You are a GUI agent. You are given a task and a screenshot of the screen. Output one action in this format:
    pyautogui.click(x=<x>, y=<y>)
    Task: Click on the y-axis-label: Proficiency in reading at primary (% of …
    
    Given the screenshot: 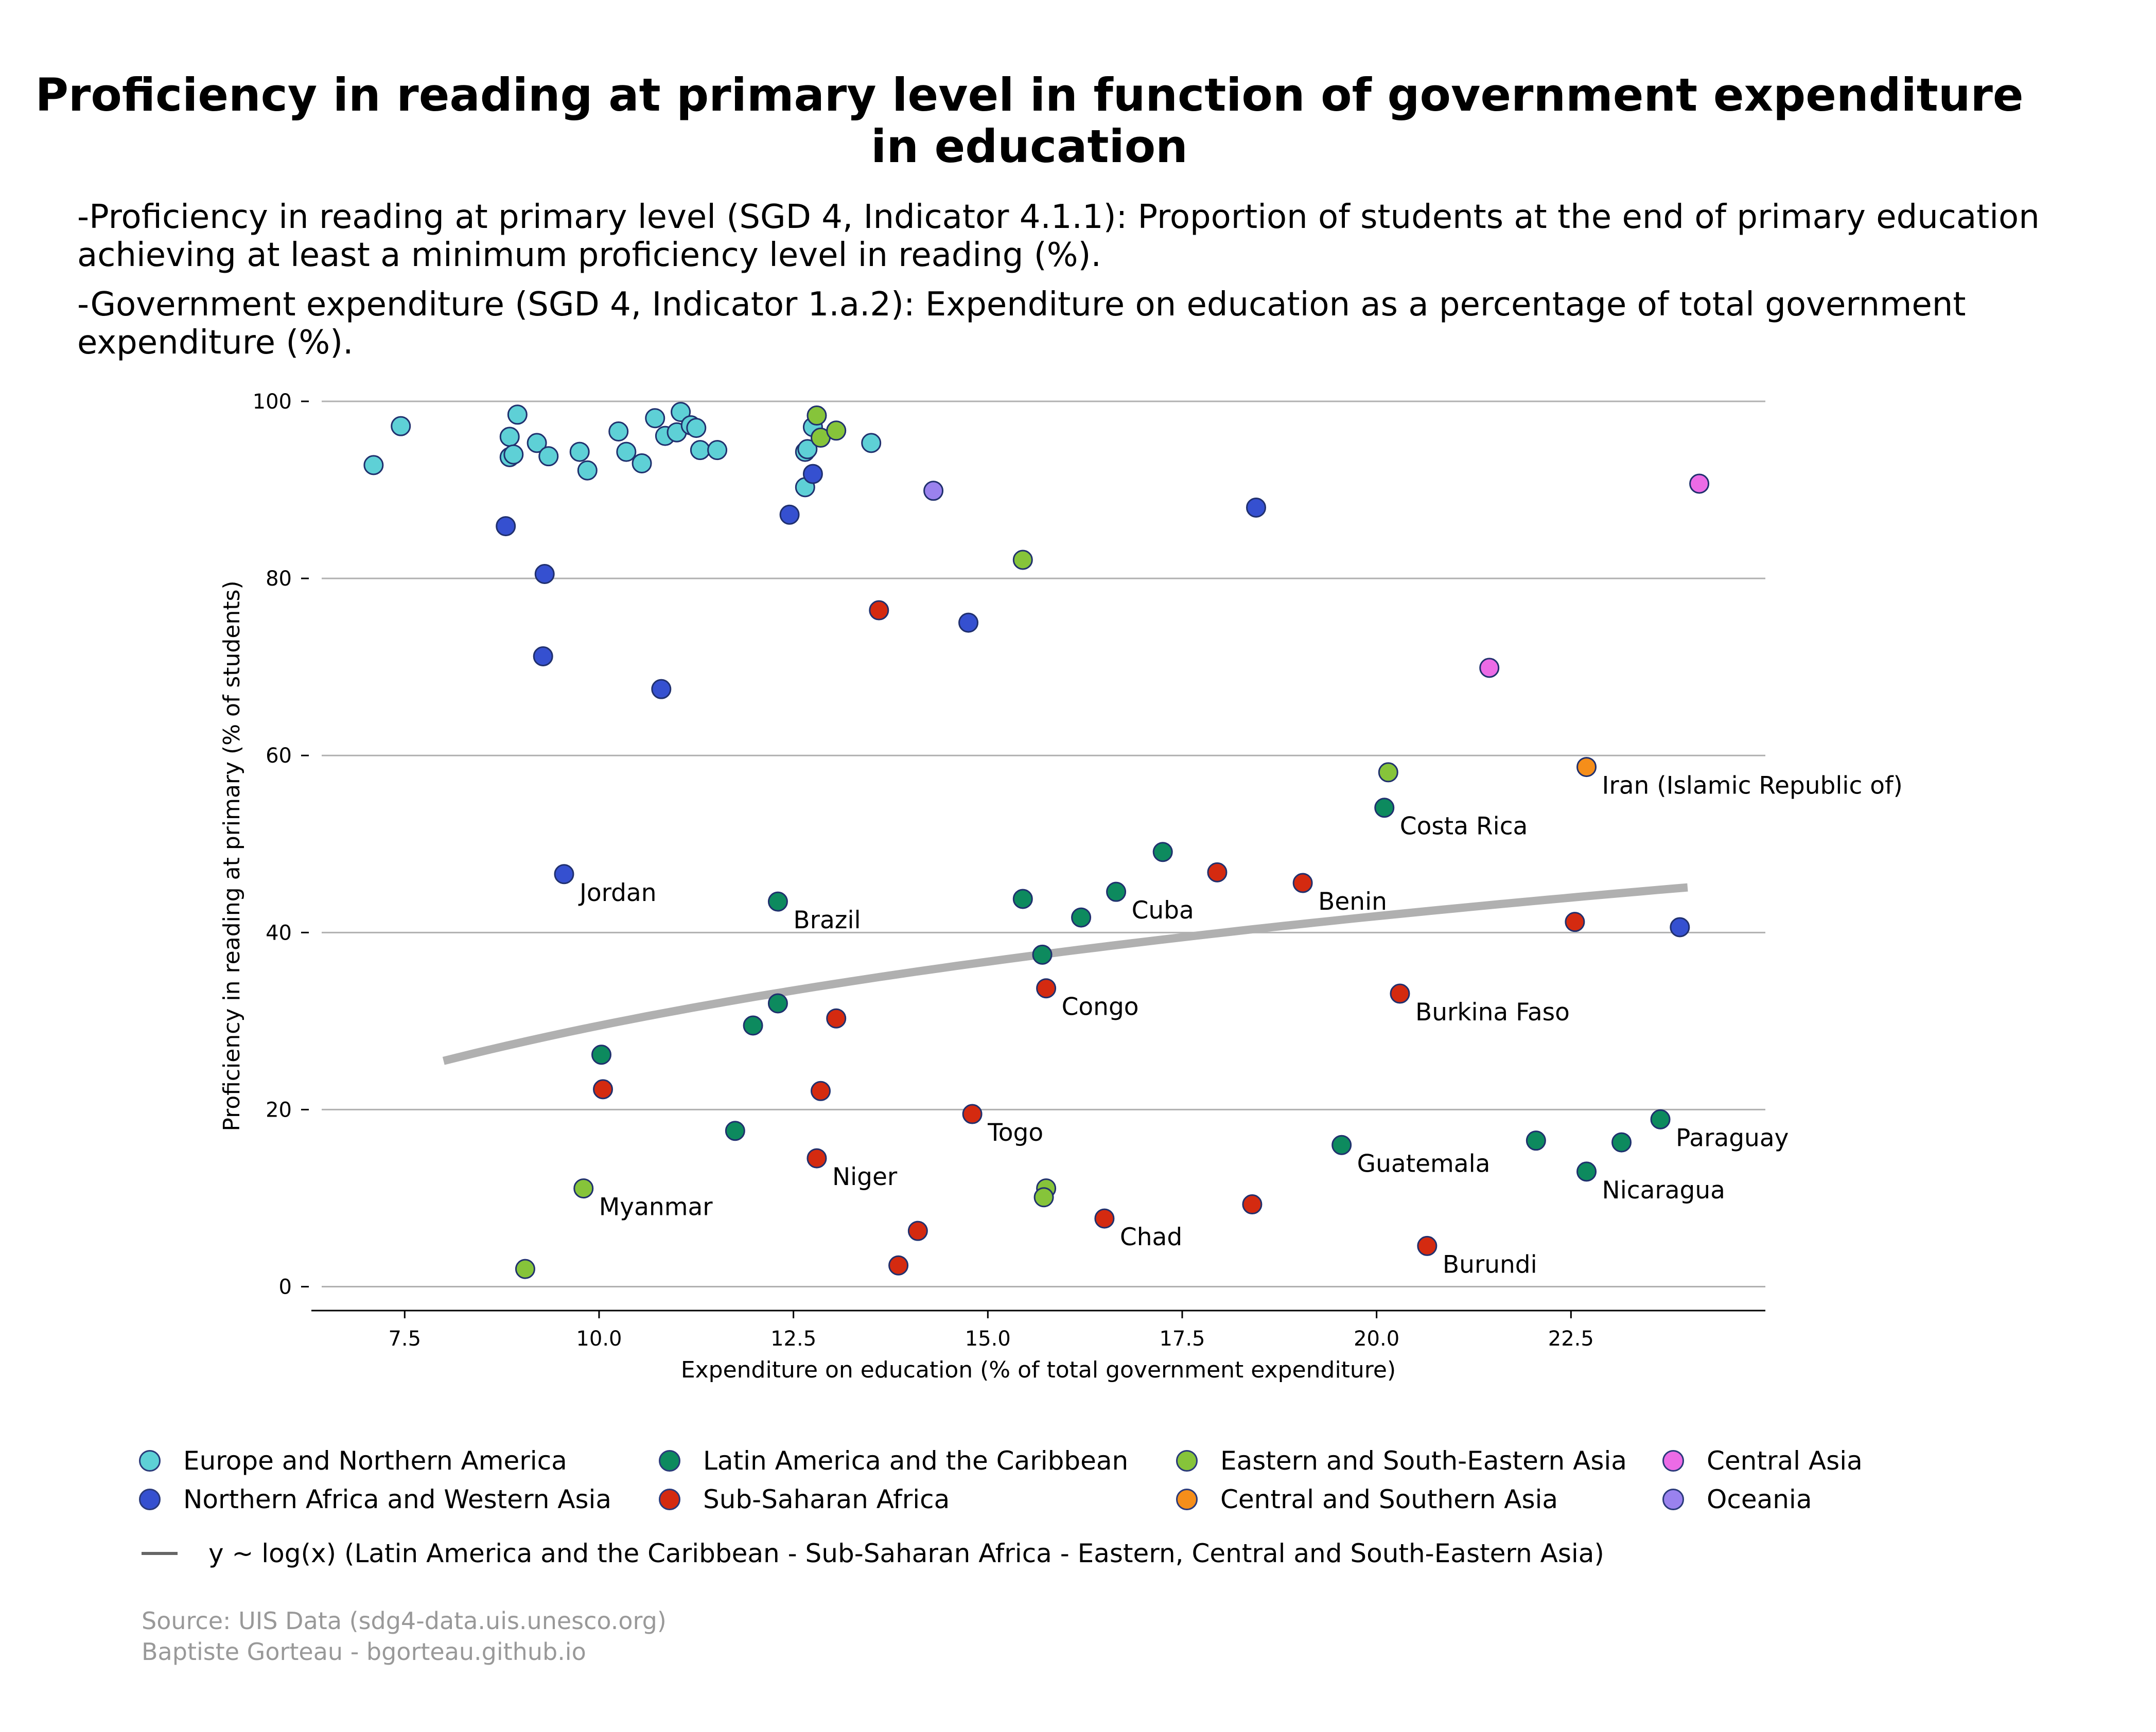 What is the action you would take?
    pyautogui.click(x=232, y=855)
    